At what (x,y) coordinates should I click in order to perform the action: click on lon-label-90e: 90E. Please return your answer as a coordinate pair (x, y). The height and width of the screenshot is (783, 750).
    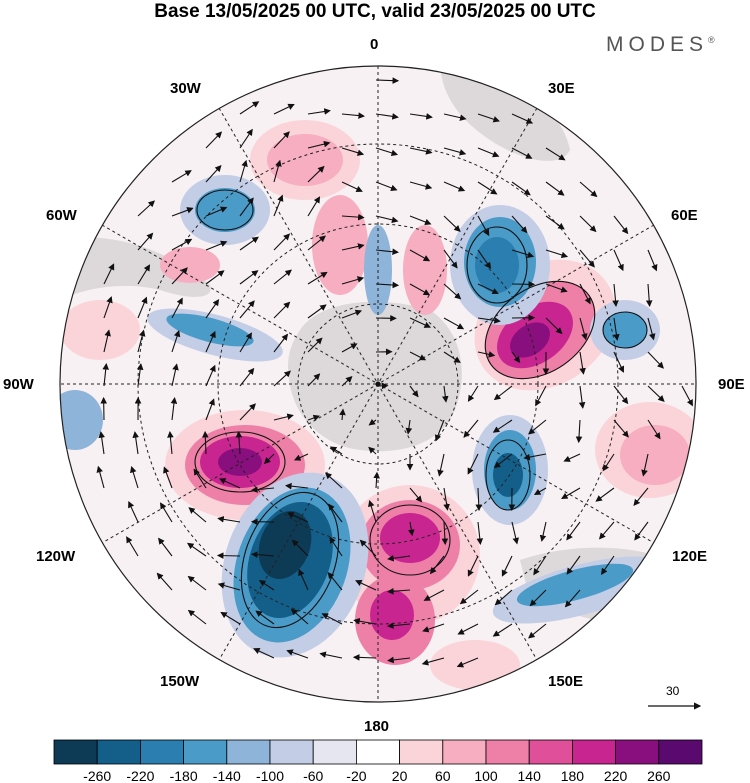
    Looking at the image, I should click on (731, 384).